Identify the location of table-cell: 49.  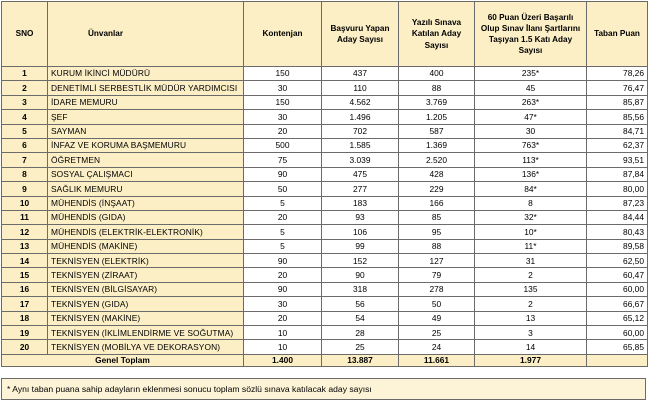
(436, 318).